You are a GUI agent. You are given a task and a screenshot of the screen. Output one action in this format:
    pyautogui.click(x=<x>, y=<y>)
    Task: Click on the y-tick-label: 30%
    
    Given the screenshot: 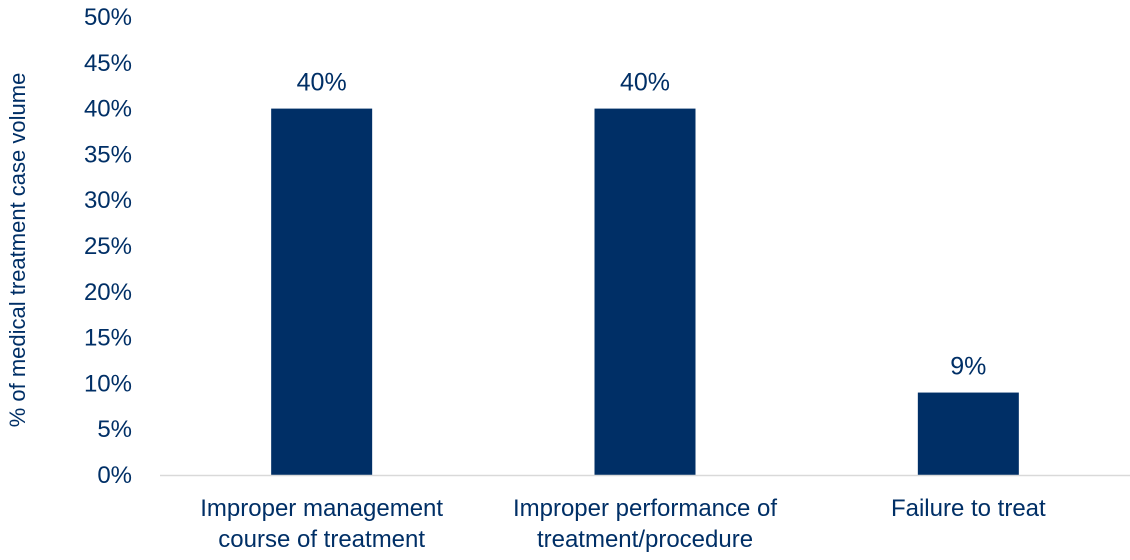 What is the action you would take?
    pyautogui.click(x=108, y=200)
    